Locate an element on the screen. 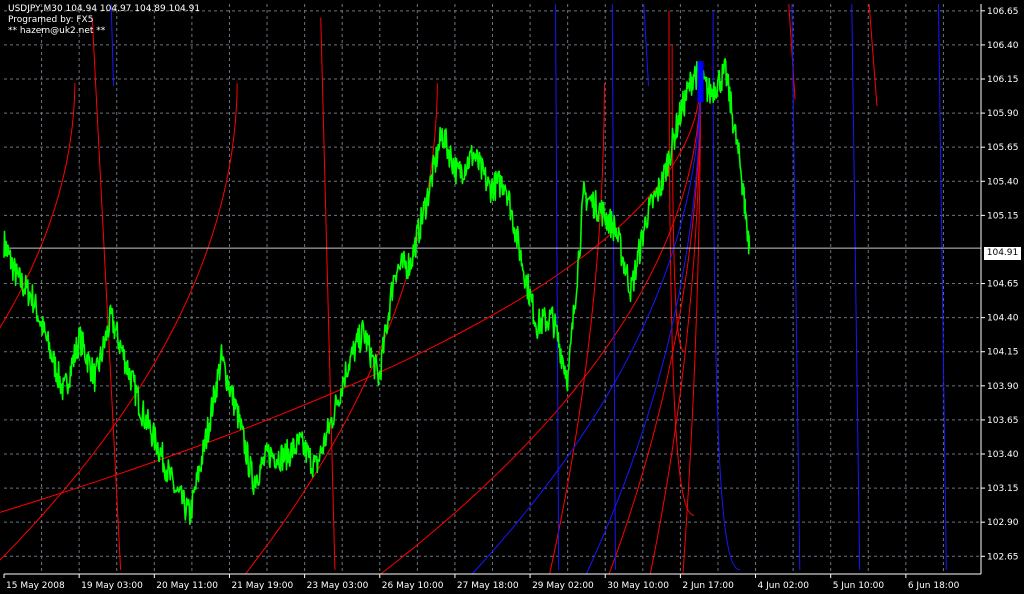 The image size is (1024, 594). y-tick-label: 105.15 is located at coordinates (1003, 216).